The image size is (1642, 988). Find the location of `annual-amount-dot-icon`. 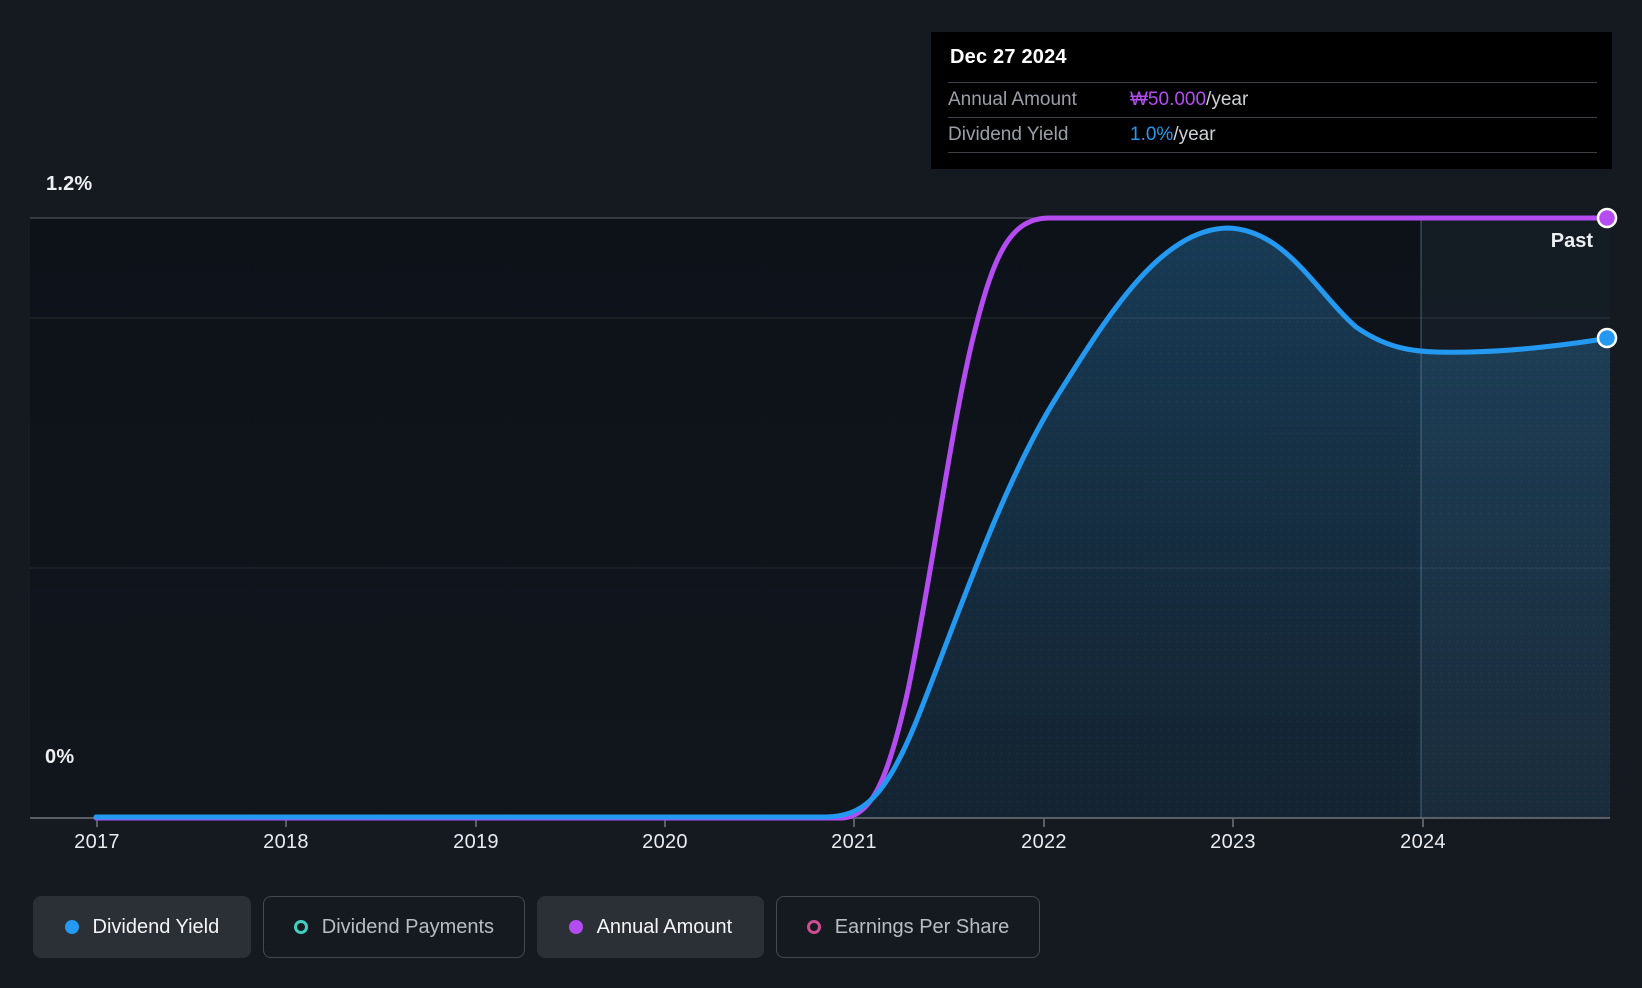

annual-amount-dot-icon is located at coordinates (575, 927).